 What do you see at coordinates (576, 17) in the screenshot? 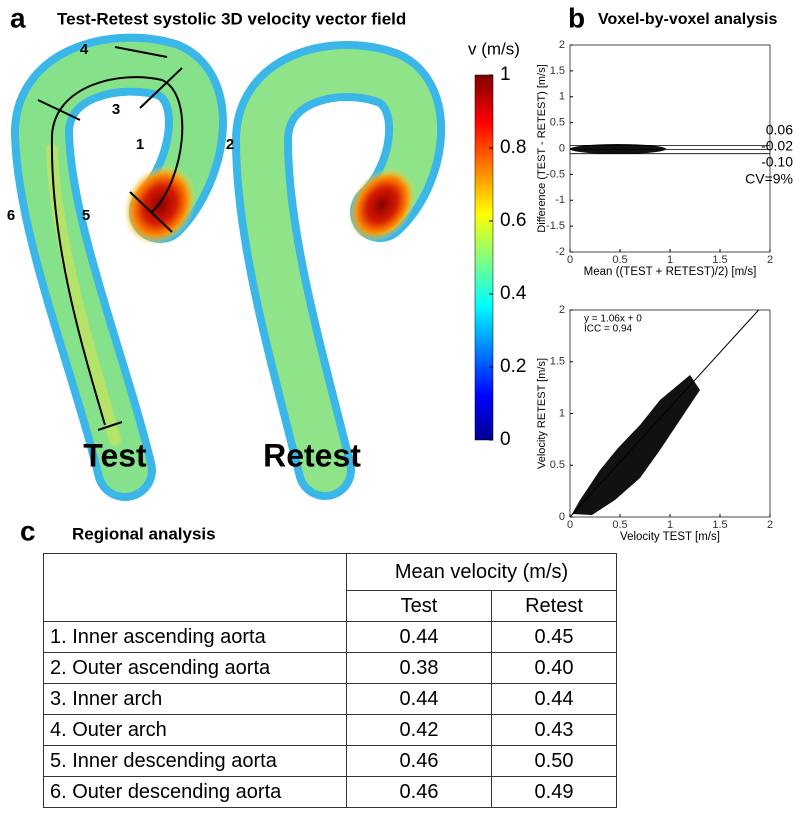
I see `panel-letter: b` at bounding box center [576, 17].